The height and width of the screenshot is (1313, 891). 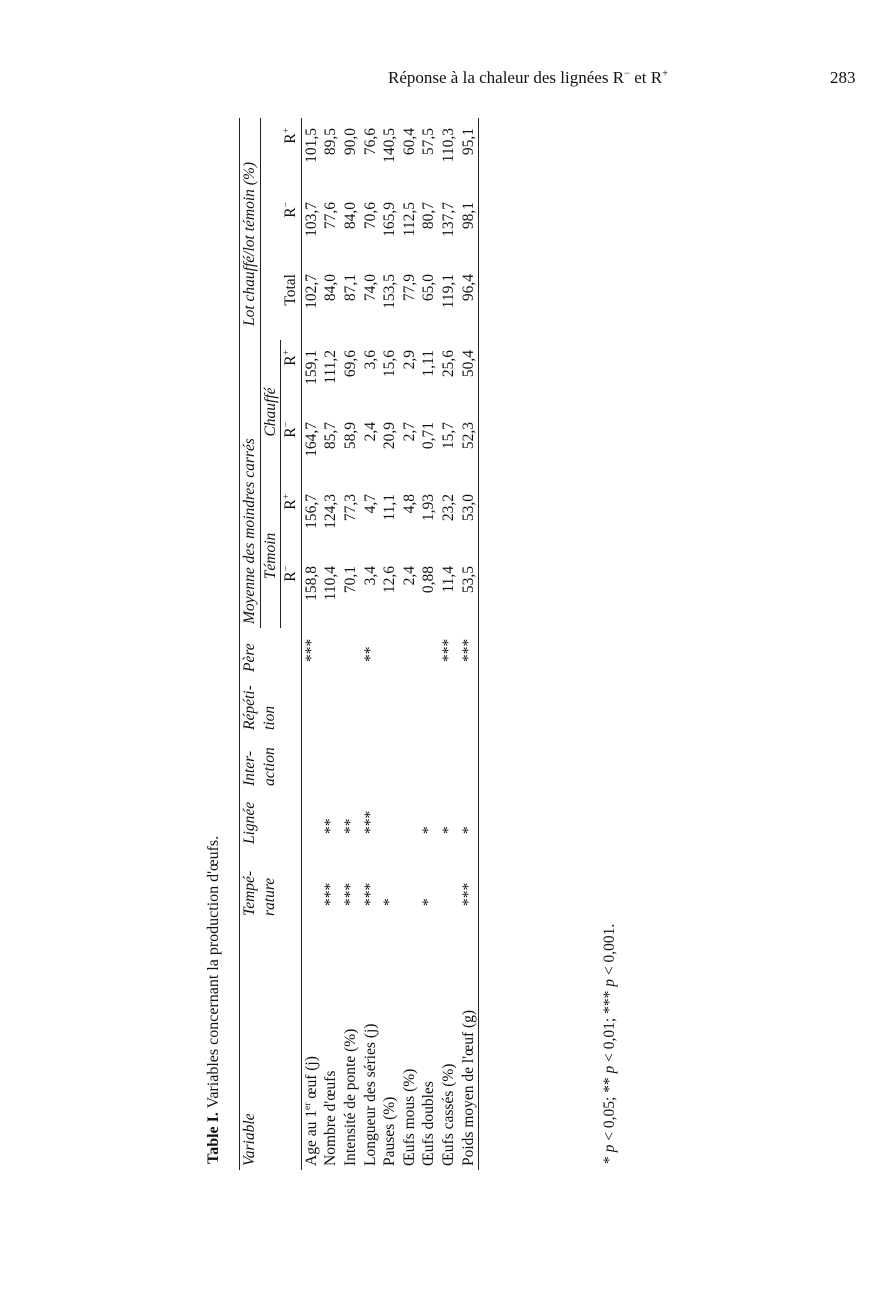 I want to click on row-label: Œufs mous (%), so click(x=409, y=1117).